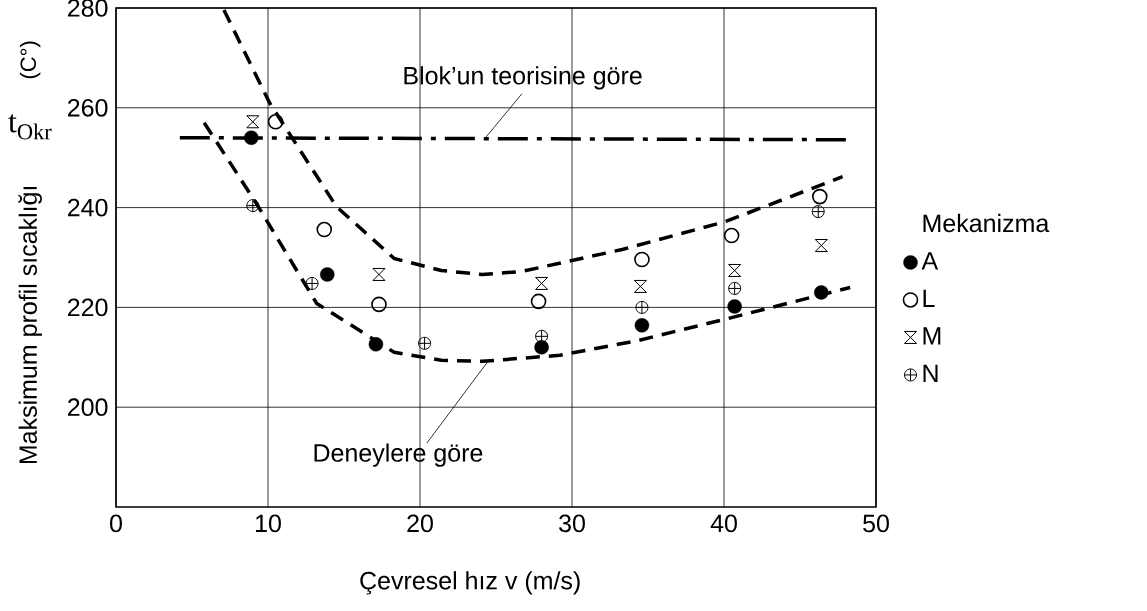 This screenshot has width=1147, height=611. Describe the element at coordinates (30, 127) in the screenshot. I see `text: t$_{Okr}$` at that location.